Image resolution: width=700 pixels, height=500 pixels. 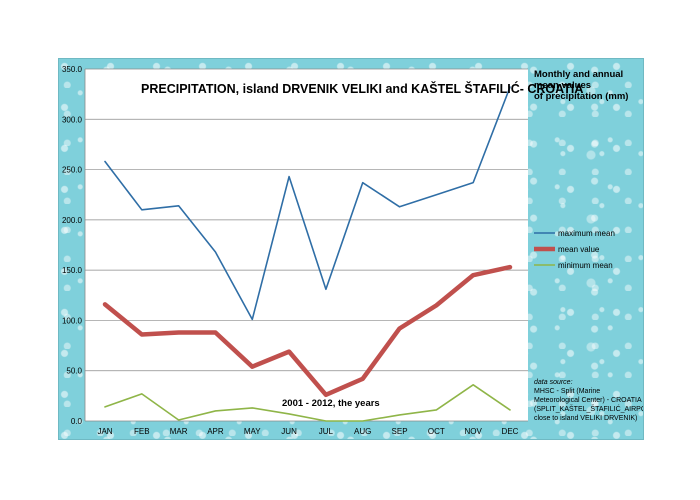 I want to click on x-tick-label: DEC, so click(x=510, y=431).